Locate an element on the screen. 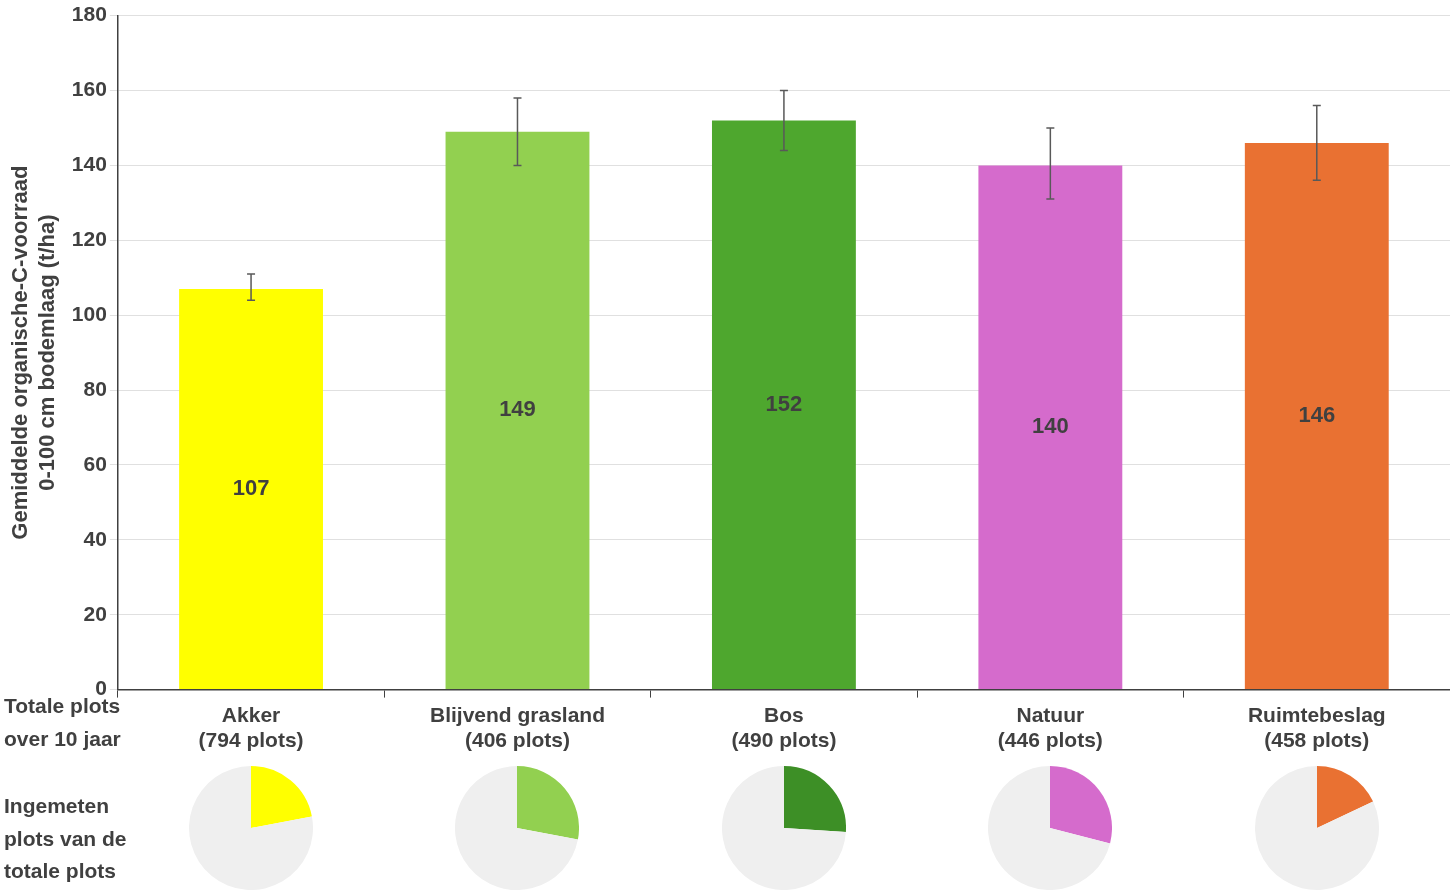 This screenshot has width=1450, height=895. data-label: 140 is located at coordinates (1050, 426).